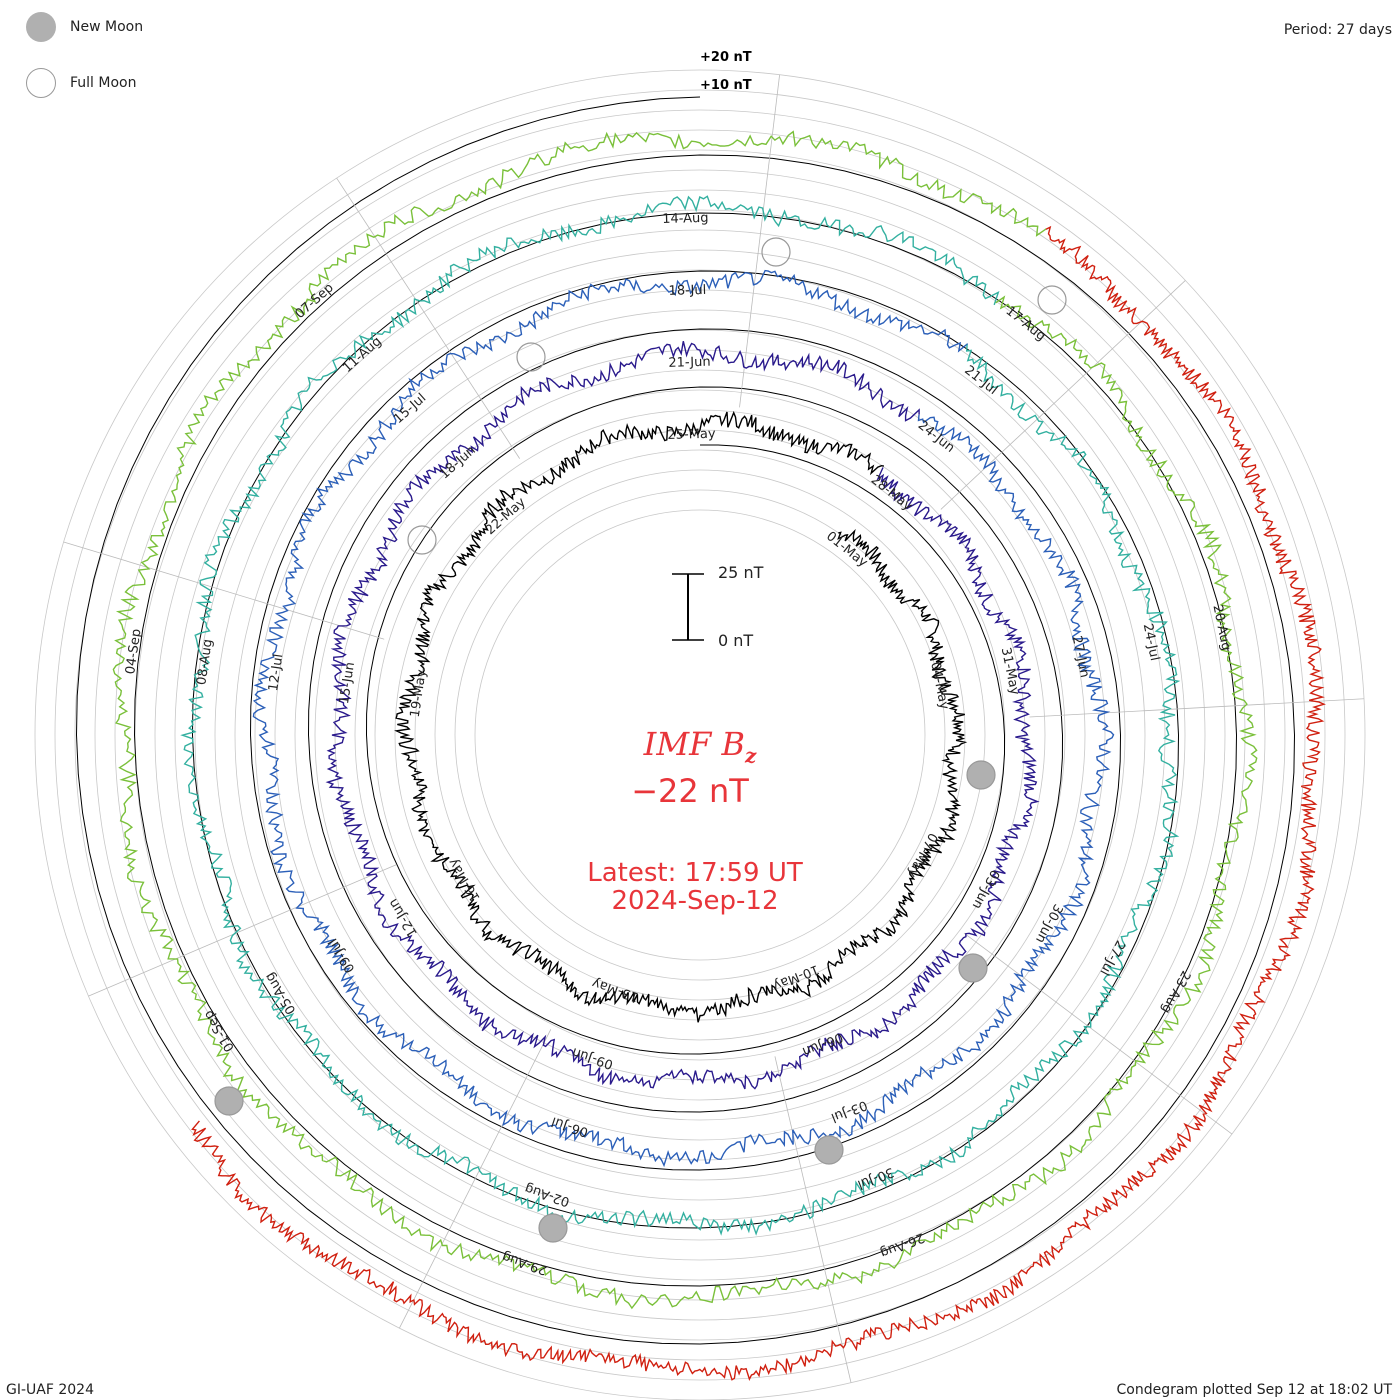 This screenshot has width=1400, height=1400. I want to click on plotted-label: Condegram plotted Sep 12 at 18:02 UT, so click(1254, 1390).